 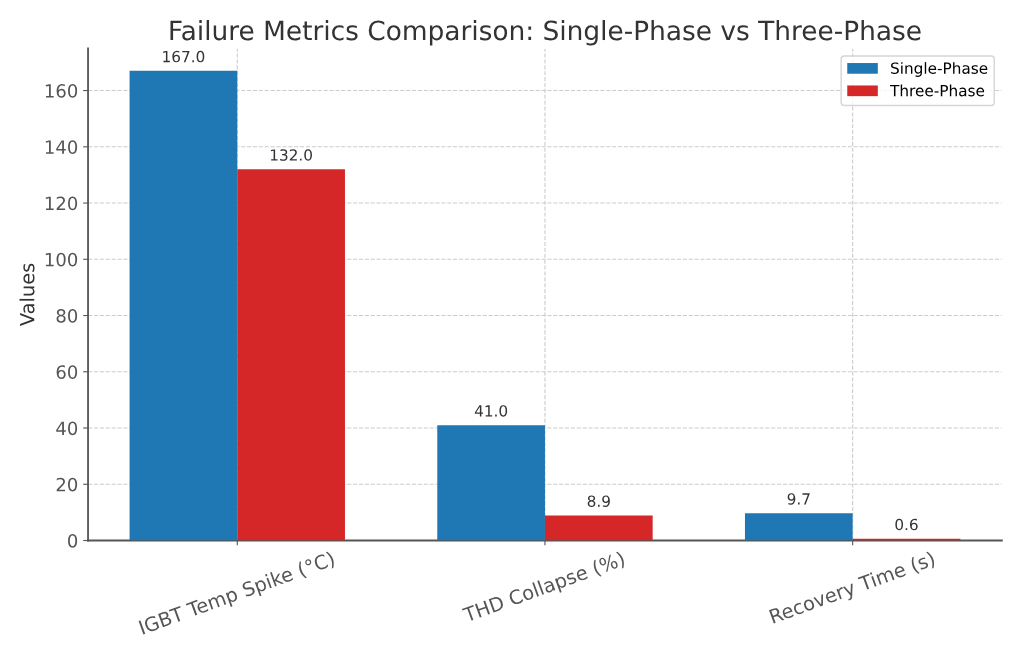 I want to click on y-axis-title: Values, so click(x=27, y=295).